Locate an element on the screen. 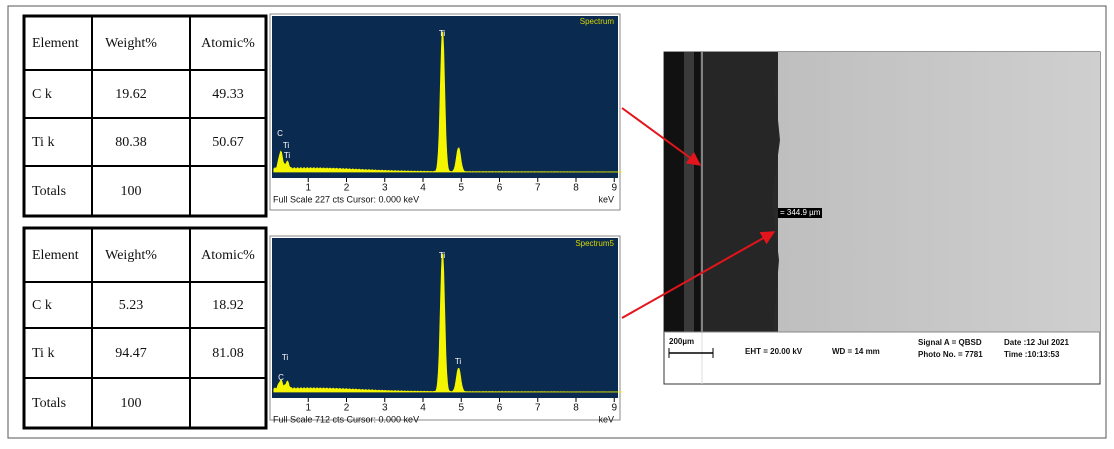 The width and height of the screenshot is (1114, 449). spectrum-caption: Full Scale 712 cts Cursor: 0.000 keV is located at coordinates (346, 419).